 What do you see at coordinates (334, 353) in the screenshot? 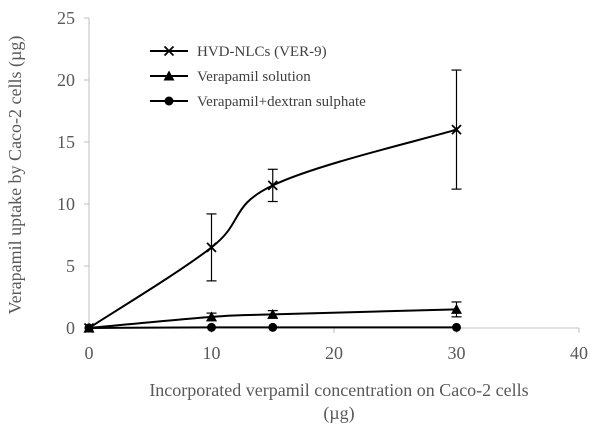
I see `x-tick-label: 20` at bounding box center [334, 353].